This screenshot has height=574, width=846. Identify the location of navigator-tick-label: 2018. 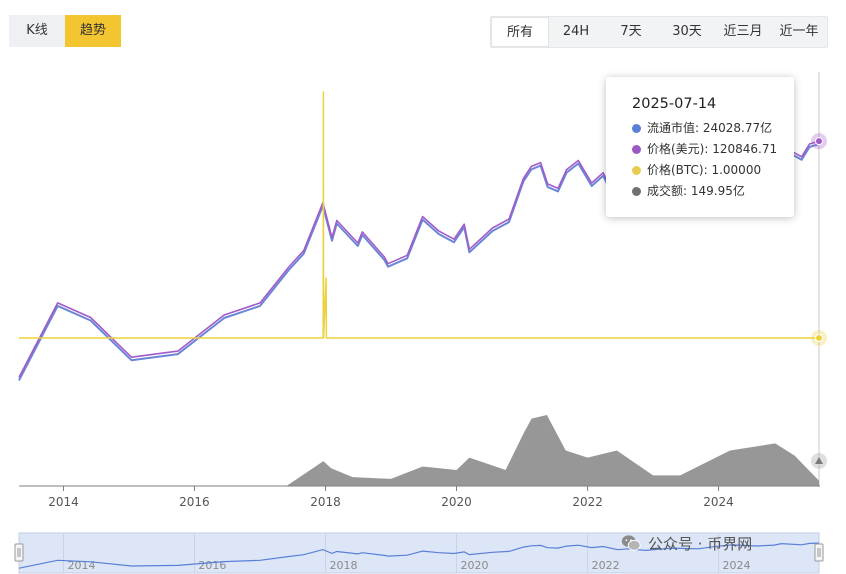
(344, 565).